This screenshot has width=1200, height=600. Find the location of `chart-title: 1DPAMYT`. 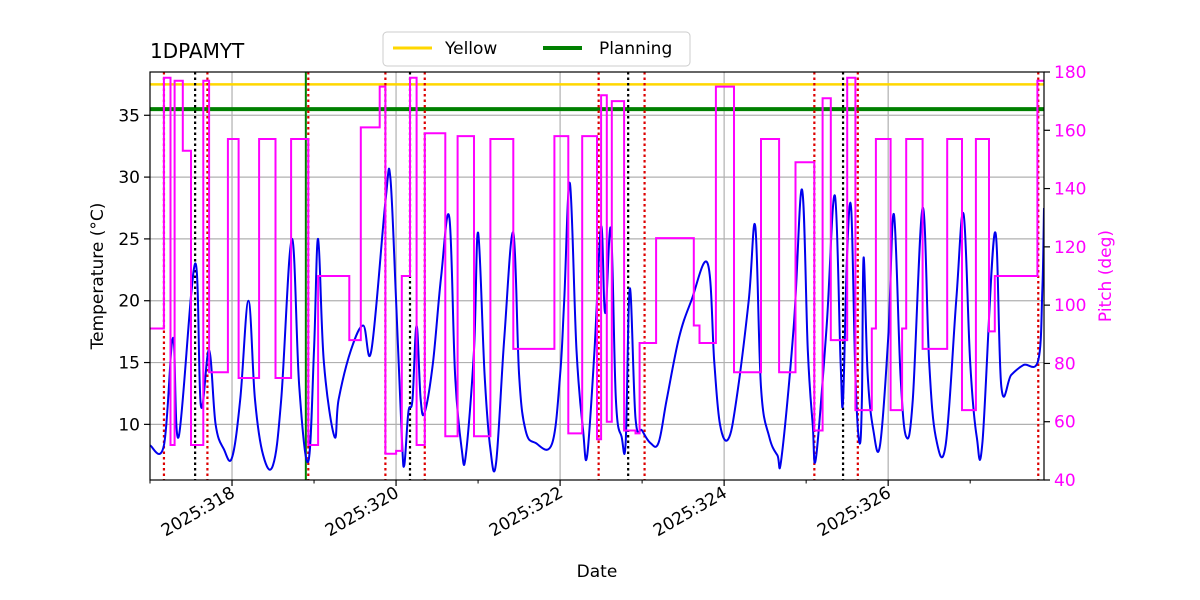

chart-title: 1DPAMYT is located at coordinates (197, 51).